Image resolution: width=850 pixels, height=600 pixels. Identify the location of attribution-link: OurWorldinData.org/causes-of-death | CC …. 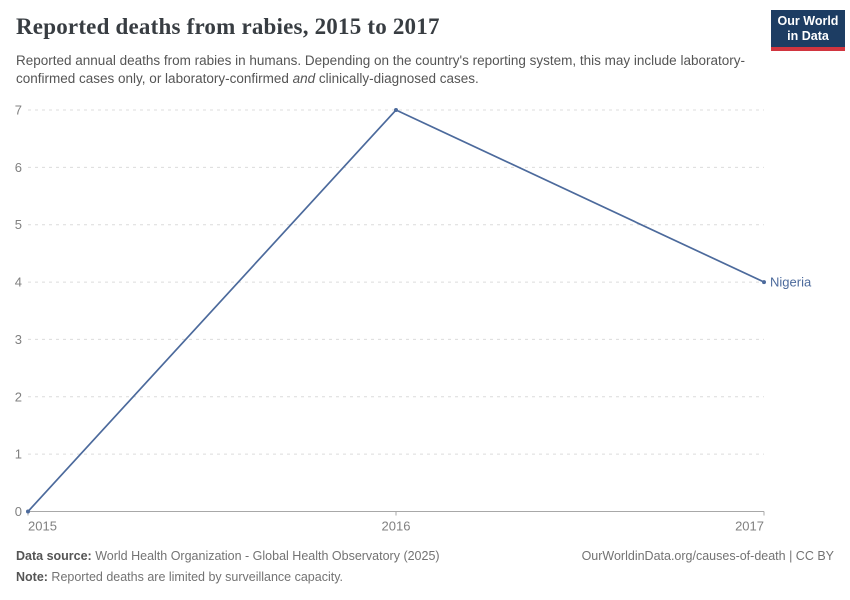
(707, 556).